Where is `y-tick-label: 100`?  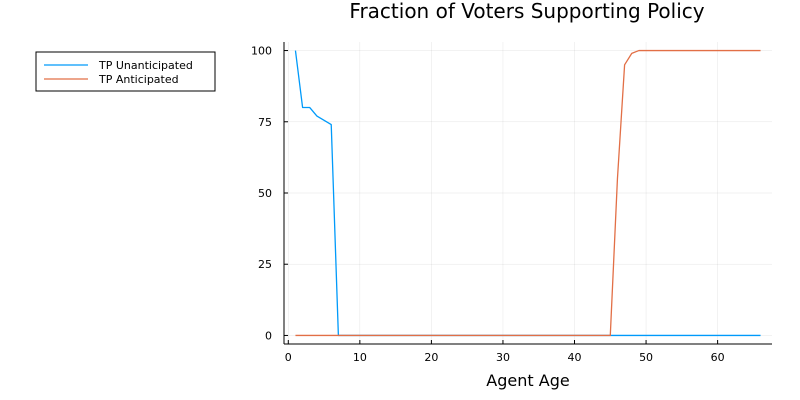
y-tick-label: 100 is located at coordinates (261, 51).